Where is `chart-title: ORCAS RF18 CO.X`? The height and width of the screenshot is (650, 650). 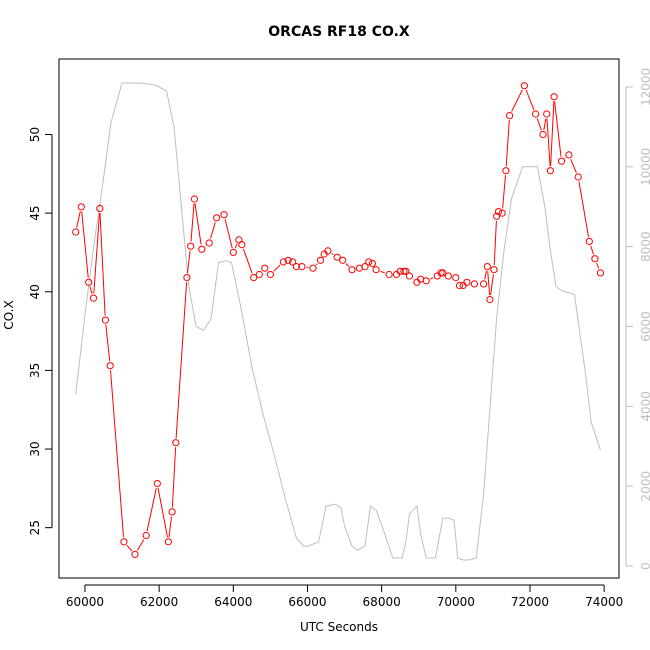 chart-title: ORCAS RF18 CO.X is located at coordinates (339, 32).